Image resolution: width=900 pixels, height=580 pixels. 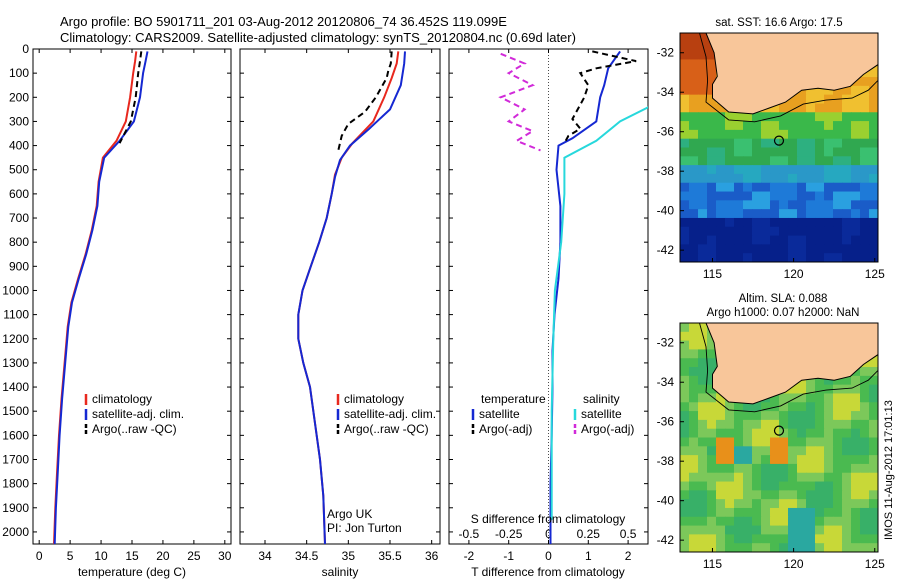 I want to click on salinity-xtick-label: 35.5, so click(x=390, y=556).